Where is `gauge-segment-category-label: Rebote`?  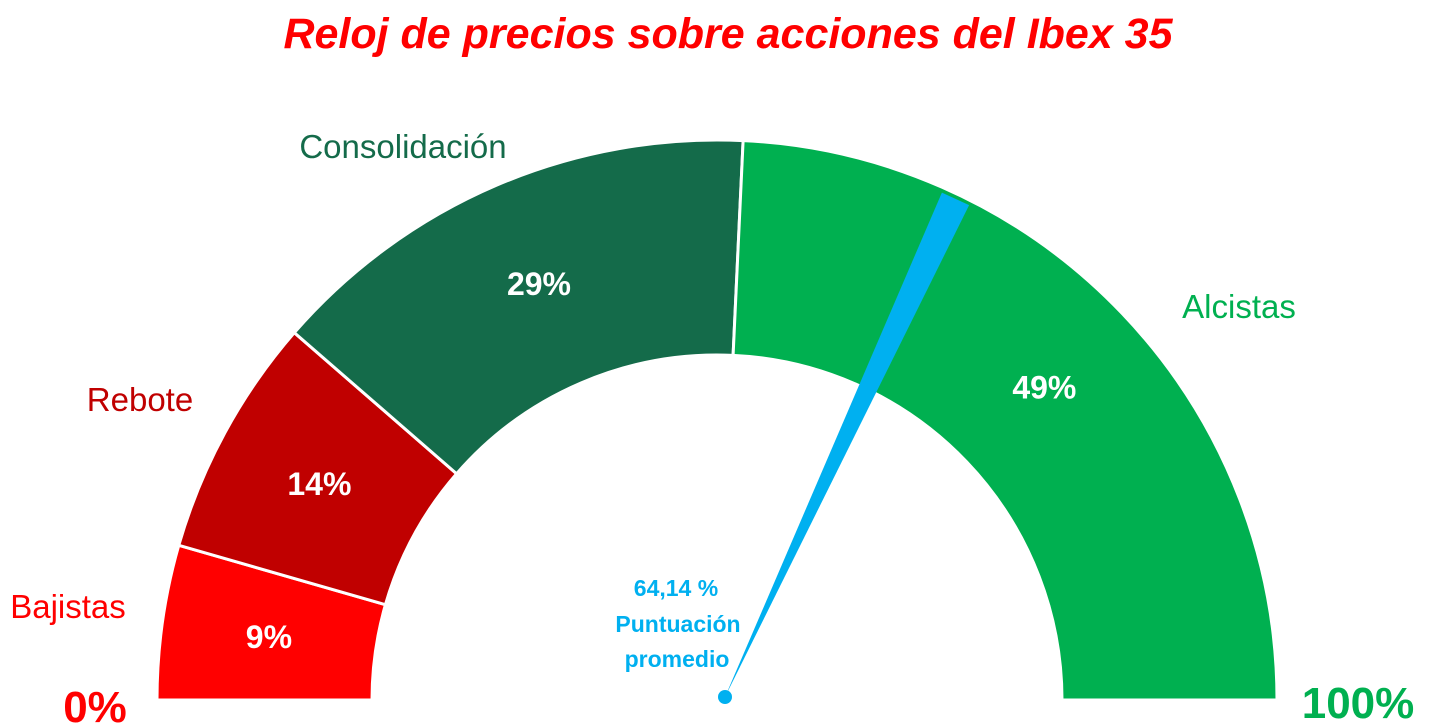 gauge-segment-category-label: Rebote is located at coordinates (140, 399).